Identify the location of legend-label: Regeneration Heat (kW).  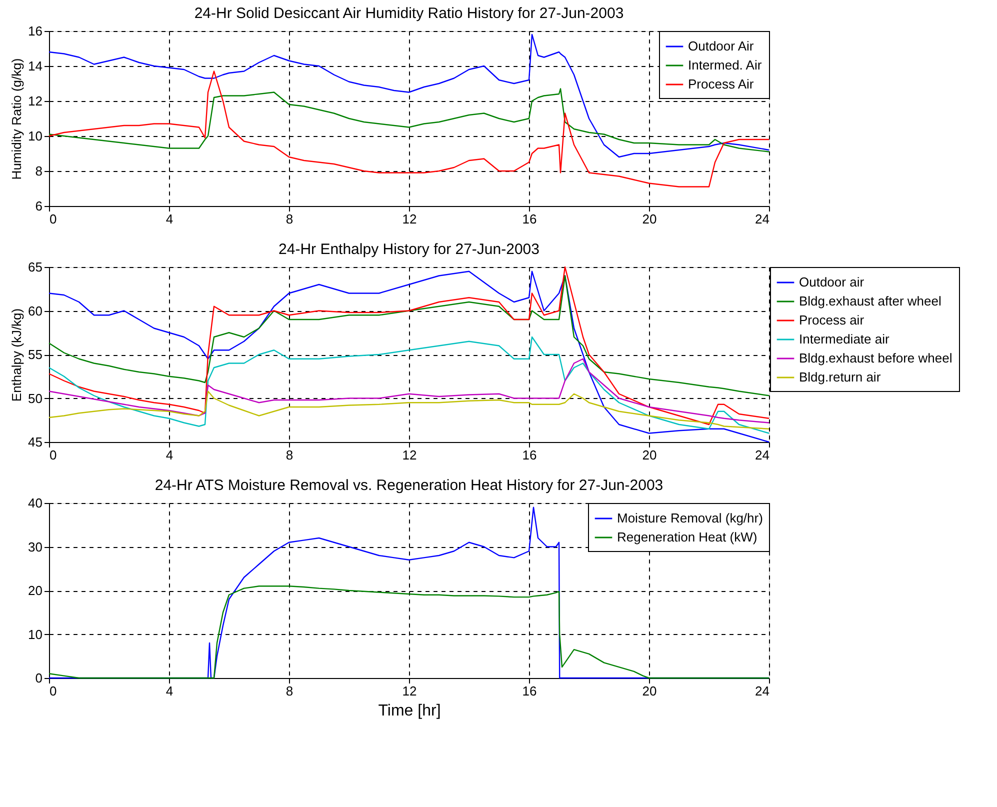
(687, 537).